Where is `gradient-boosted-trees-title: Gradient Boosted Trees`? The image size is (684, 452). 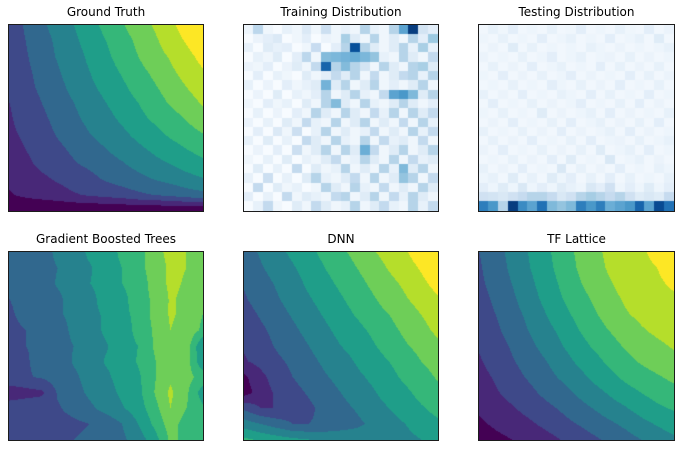
gradient-boosted-trees-title: Gradient Boosted Trees is located at coordinates (106, 239).